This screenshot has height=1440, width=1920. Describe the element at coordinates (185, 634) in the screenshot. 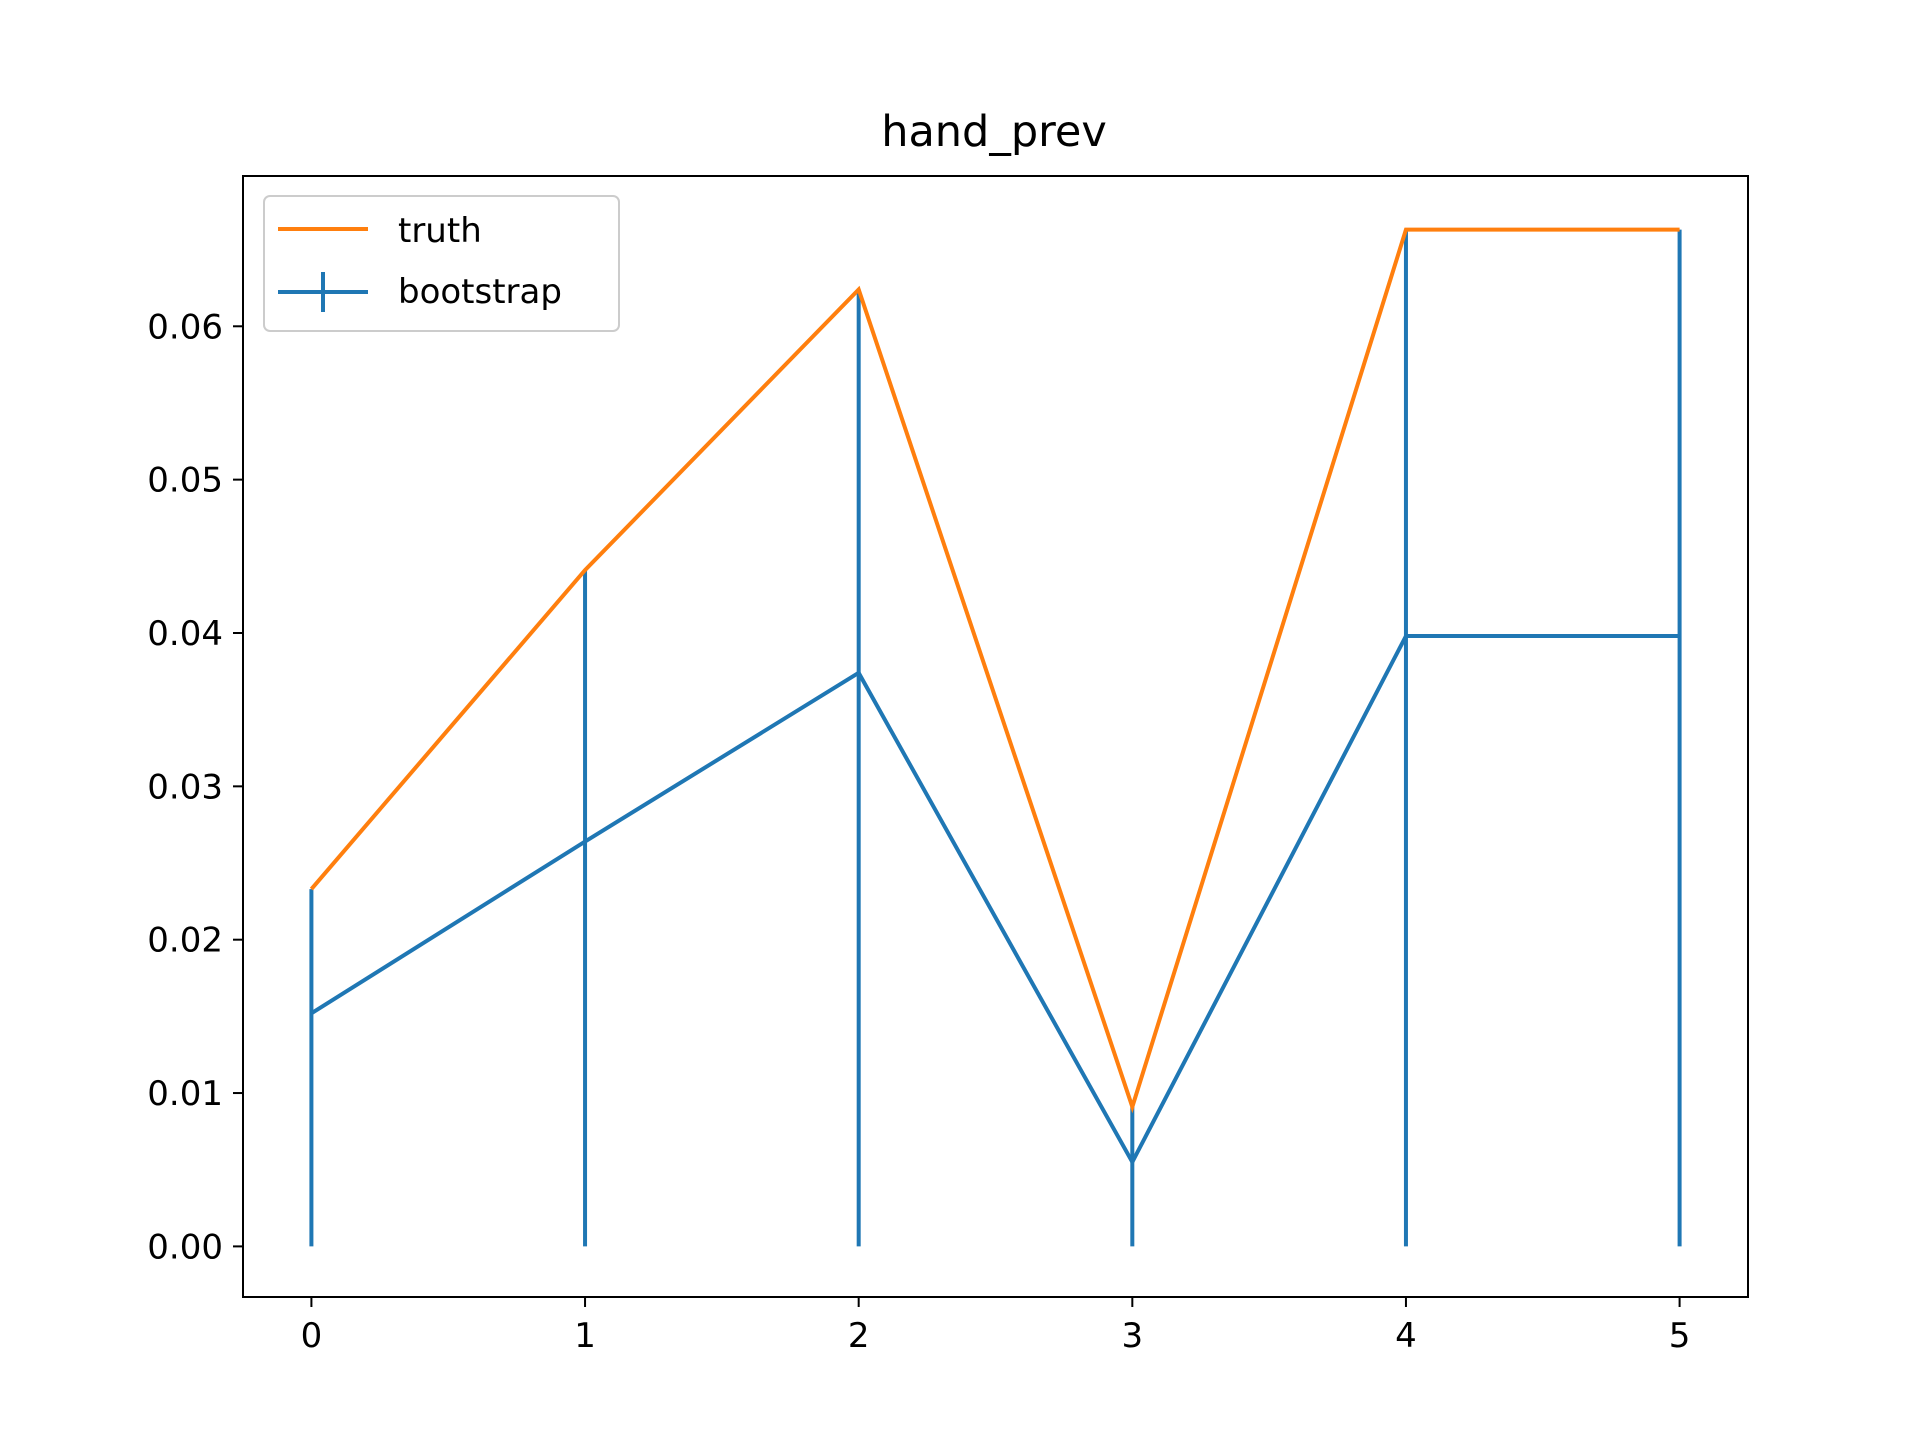

I see `y-tick-label: 0.04` at that location.